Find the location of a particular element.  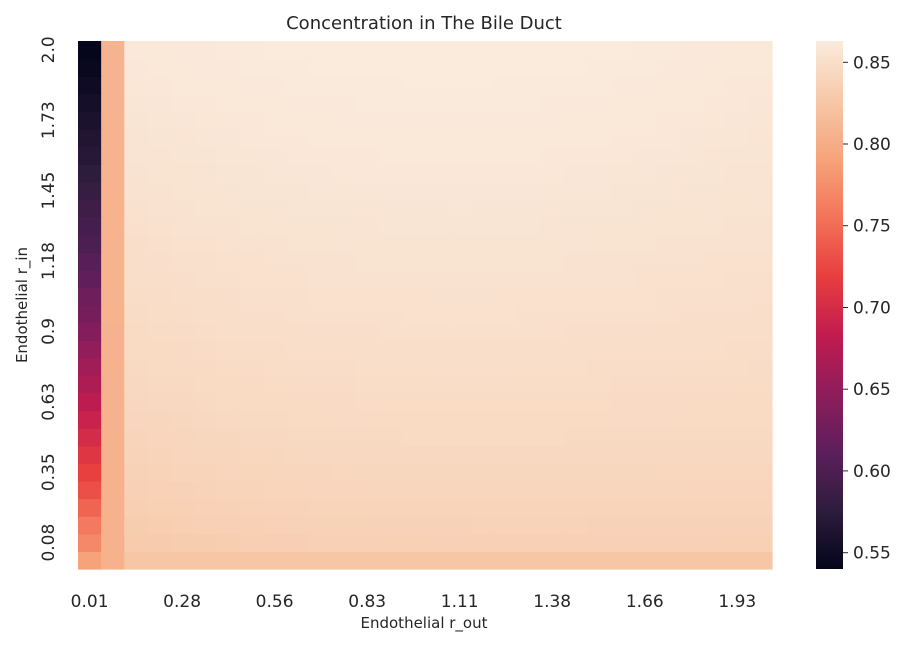

x-tick-label: 0.01 is located at coordinates (90, 602).